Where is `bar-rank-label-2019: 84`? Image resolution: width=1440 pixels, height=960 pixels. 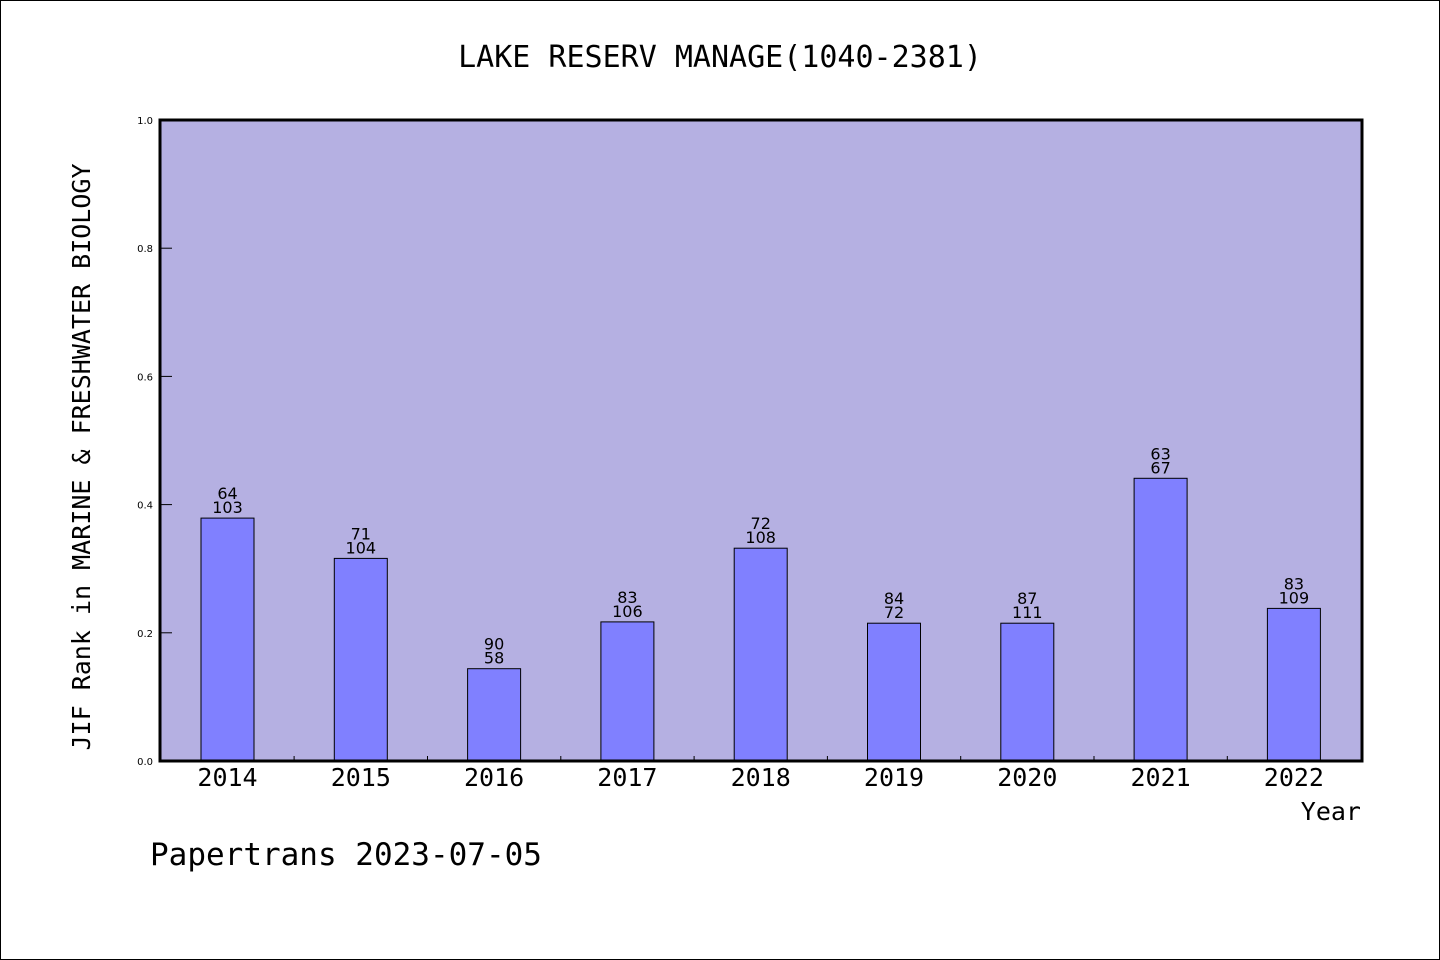 bar-rank-label-2019: 84 is located at coordinates (894, 598).